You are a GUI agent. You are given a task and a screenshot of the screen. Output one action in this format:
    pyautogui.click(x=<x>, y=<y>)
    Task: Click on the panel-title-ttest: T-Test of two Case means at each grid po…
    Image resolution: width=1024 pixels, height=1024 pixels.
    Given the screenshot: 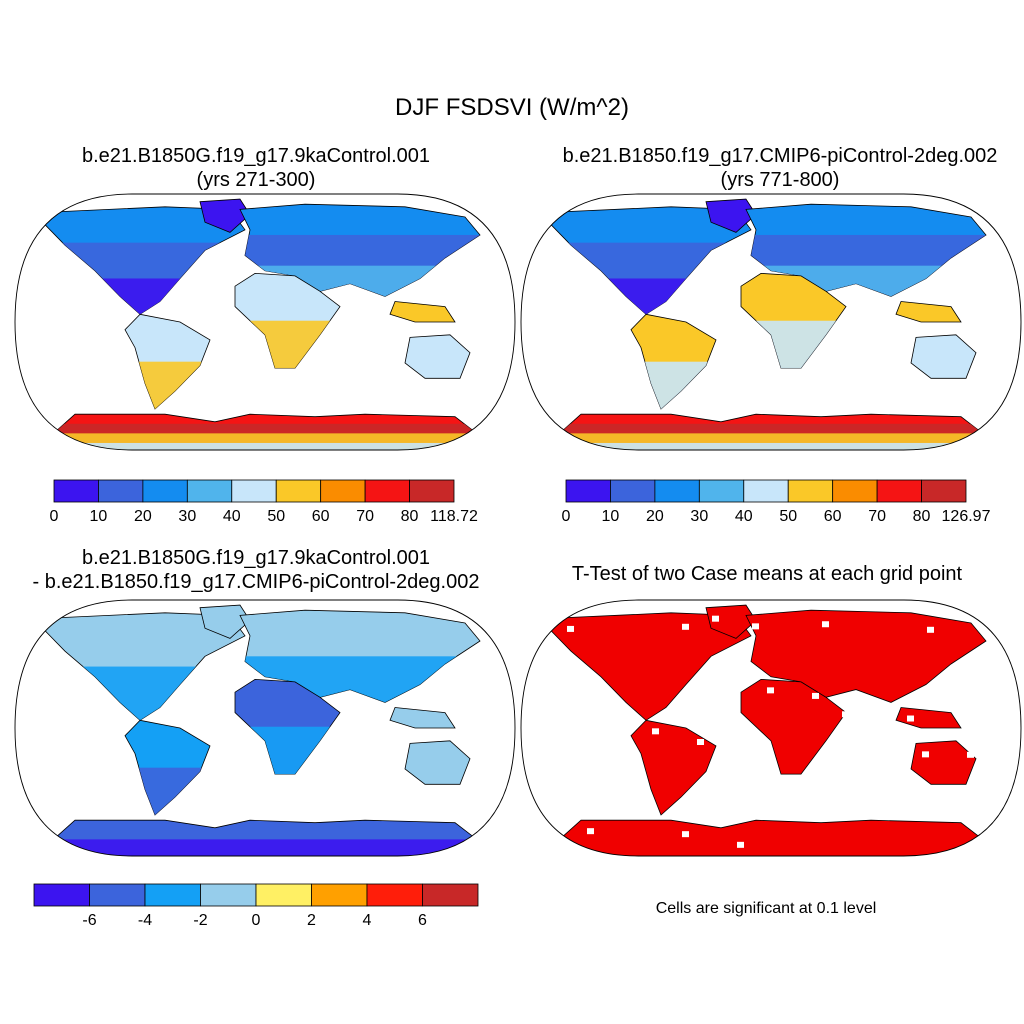 What is the action you would take?
    pyautogui.click(x=767, y=574)
    